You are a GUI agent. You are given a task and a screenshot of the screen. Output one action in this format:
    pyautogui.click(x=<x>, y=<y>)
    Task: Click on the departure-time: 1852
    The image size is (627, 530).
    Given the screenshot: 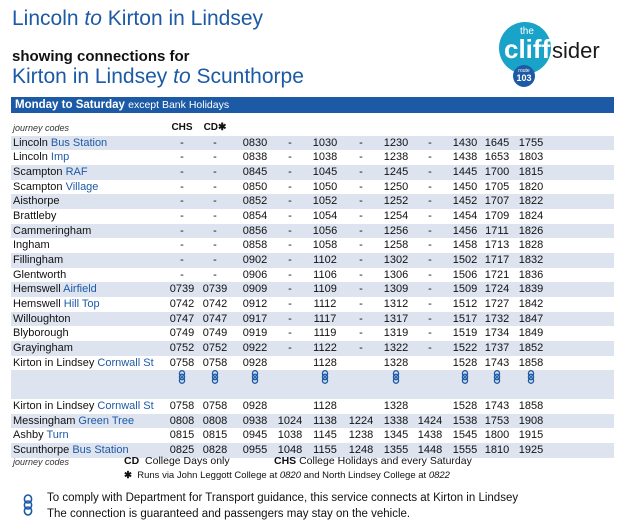 What is the action you would take?
    pyautogui.click(x=531, y=347)
    